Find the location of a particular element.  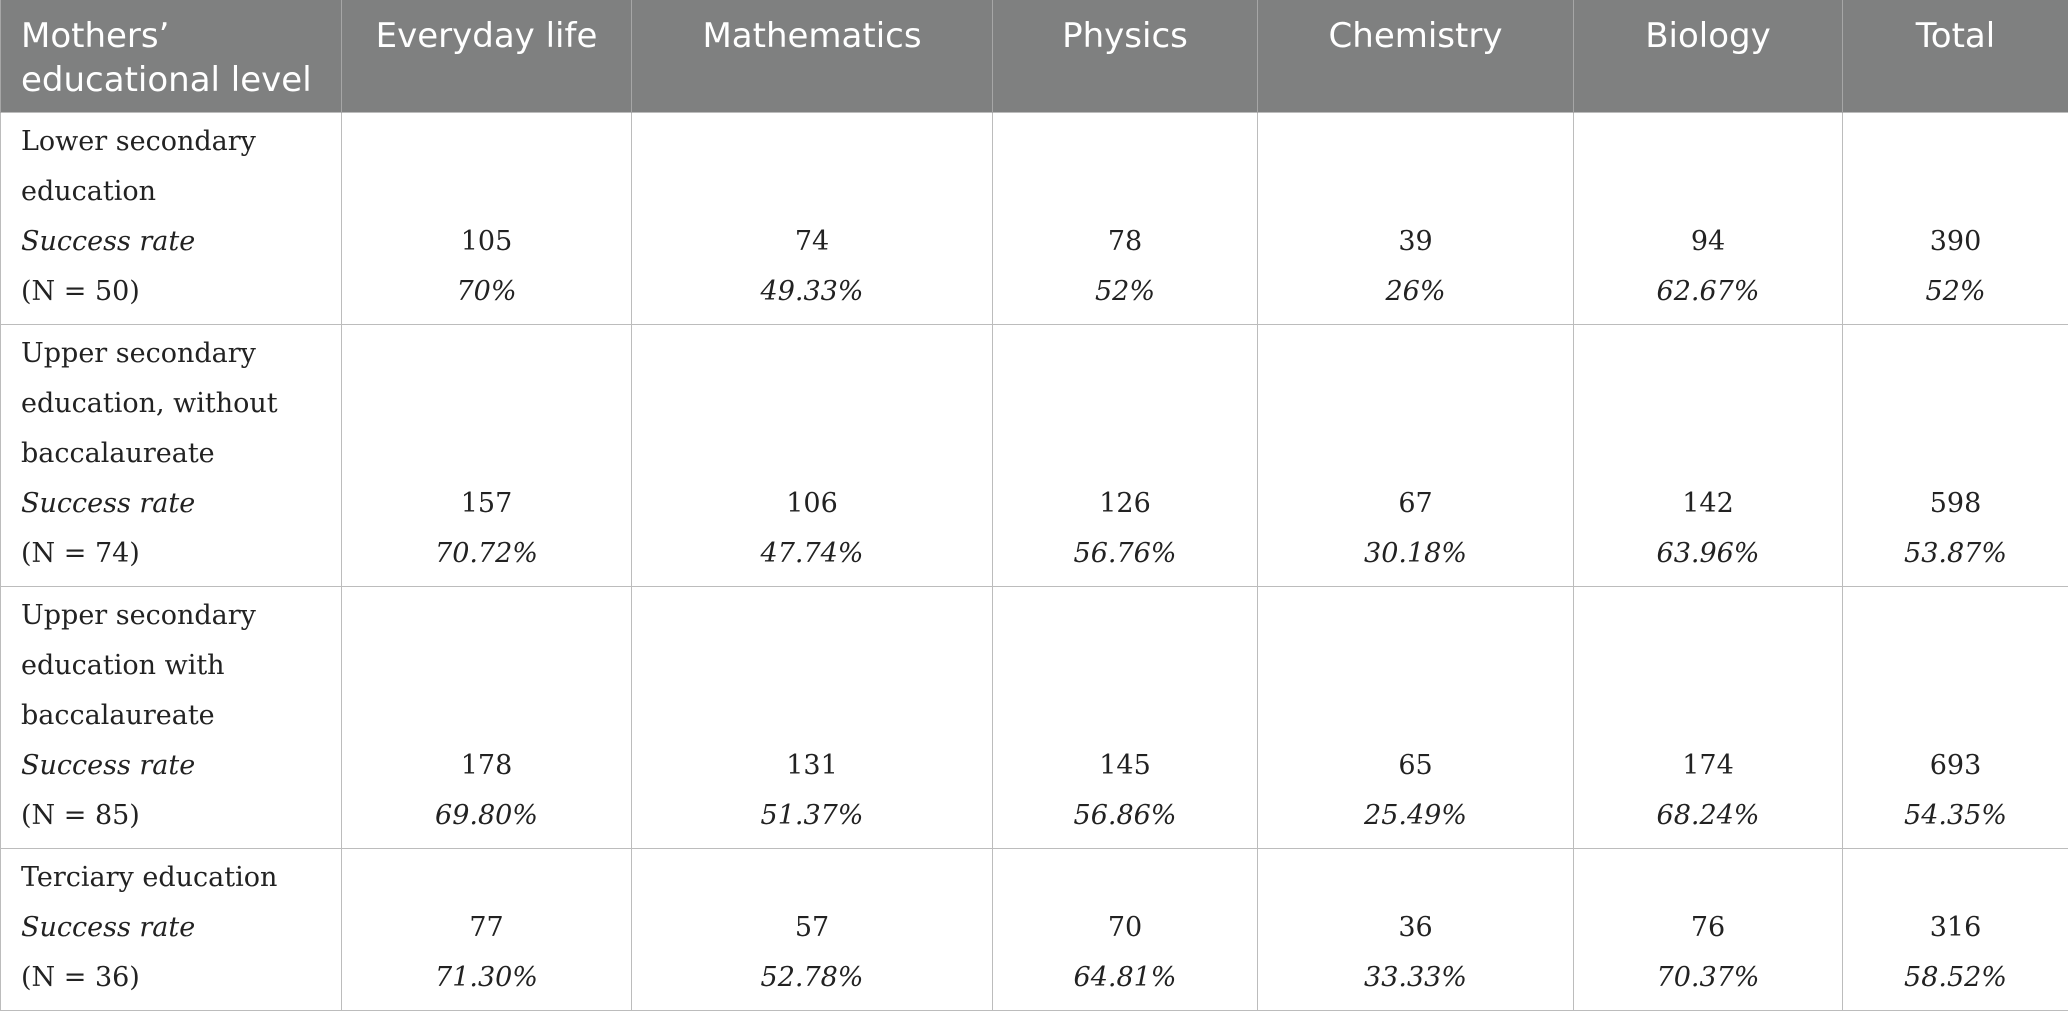

success-rate-value: 63.96% is located at coordinates (1708, 553).